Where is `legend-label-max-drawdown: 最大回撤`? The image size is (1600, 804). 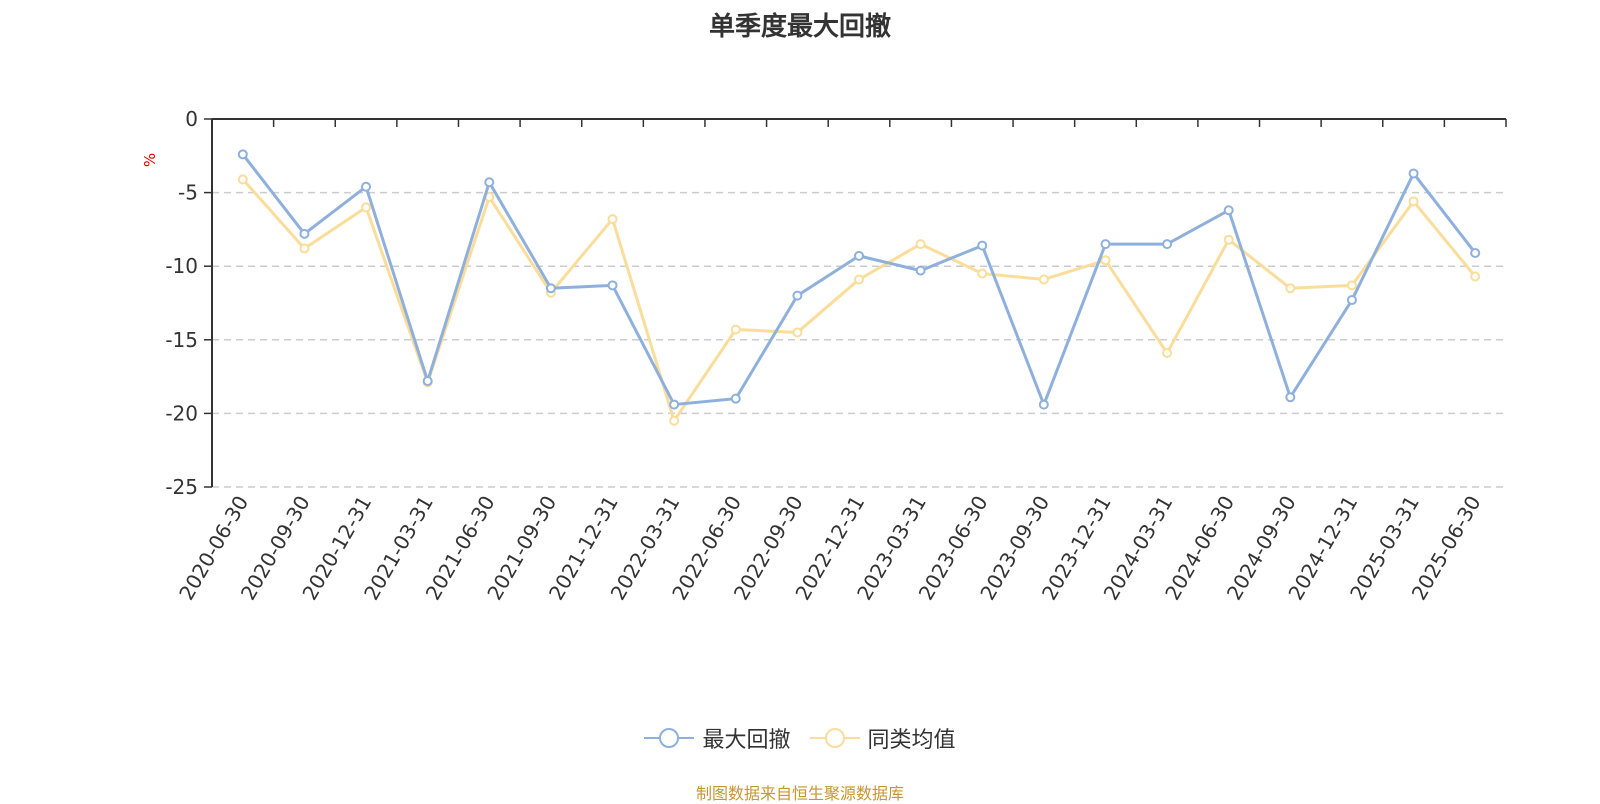
legend-label-max-drawdown: 最大回撤 is located at coordinates (746, 740).